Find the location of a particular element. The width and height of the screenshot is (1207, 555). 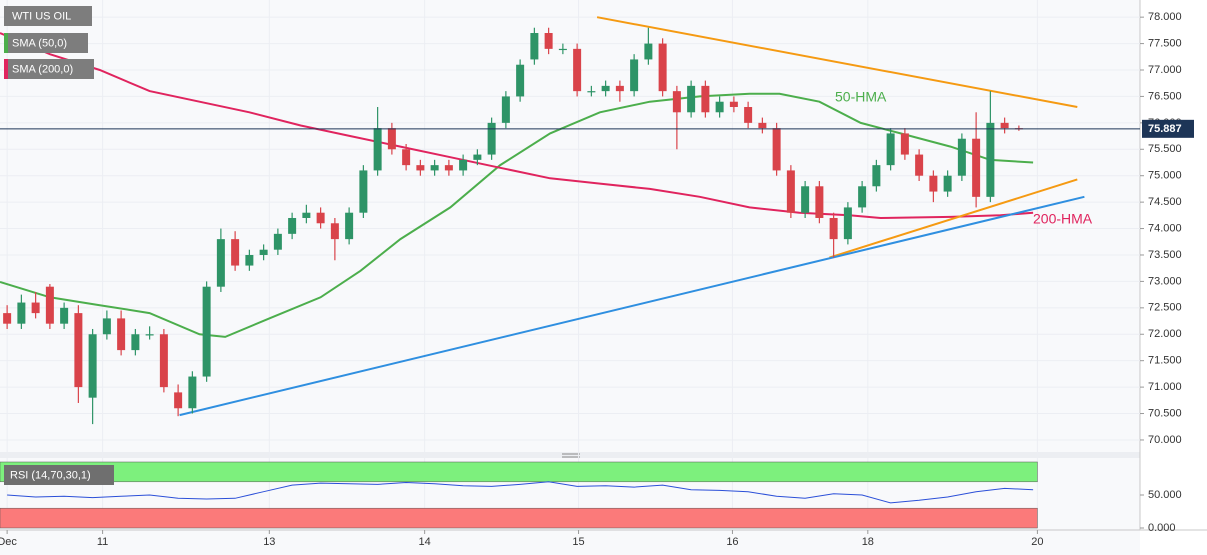

x-tick-label: 11 is located at coordinates (102, 542).